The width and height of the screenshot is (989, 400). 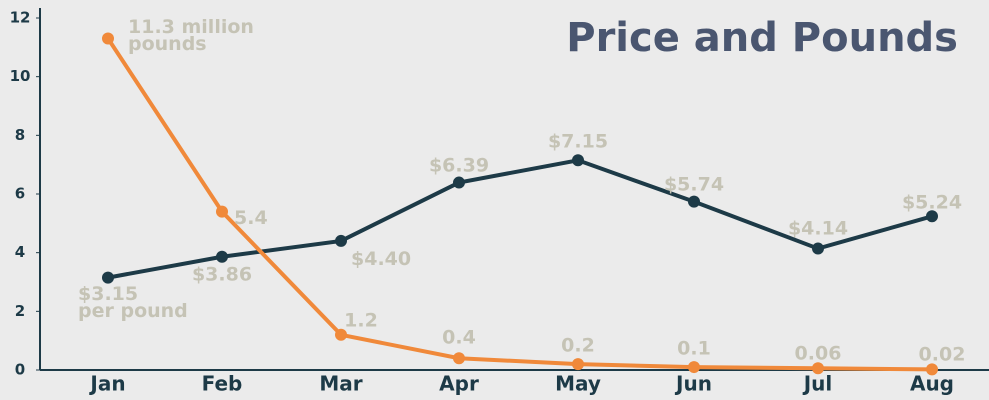 What do you see at coordinates (191, 35) in the screenshot?
I see `value-label: 11.3 million pounds` at bounding box center [191, 35].